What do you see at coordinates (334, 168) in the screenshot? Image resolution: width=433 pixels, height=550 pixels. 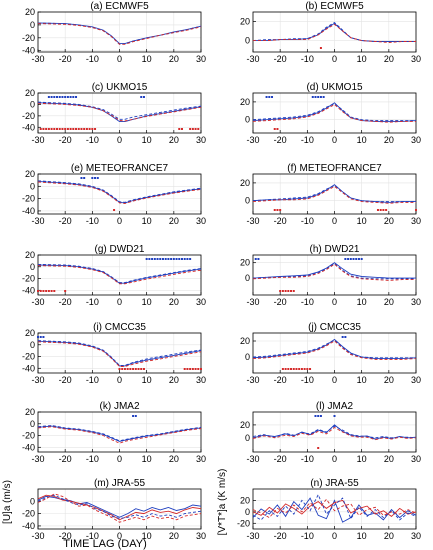 I see `panel-title: (f) METEOFRANCE7` at bounding box center [334, 168].